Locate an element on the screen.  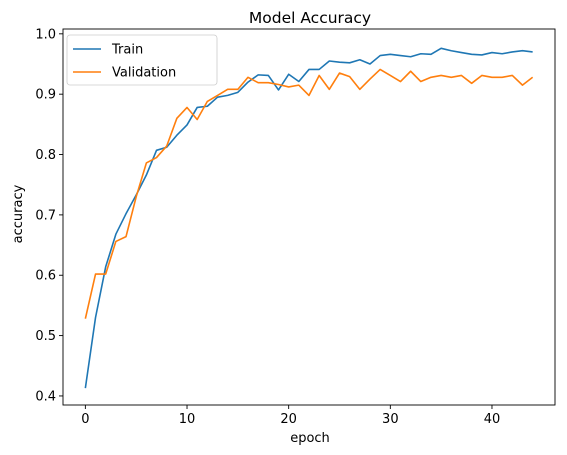
y-tick-label: 0.8 is located at coordinates (45, 155).